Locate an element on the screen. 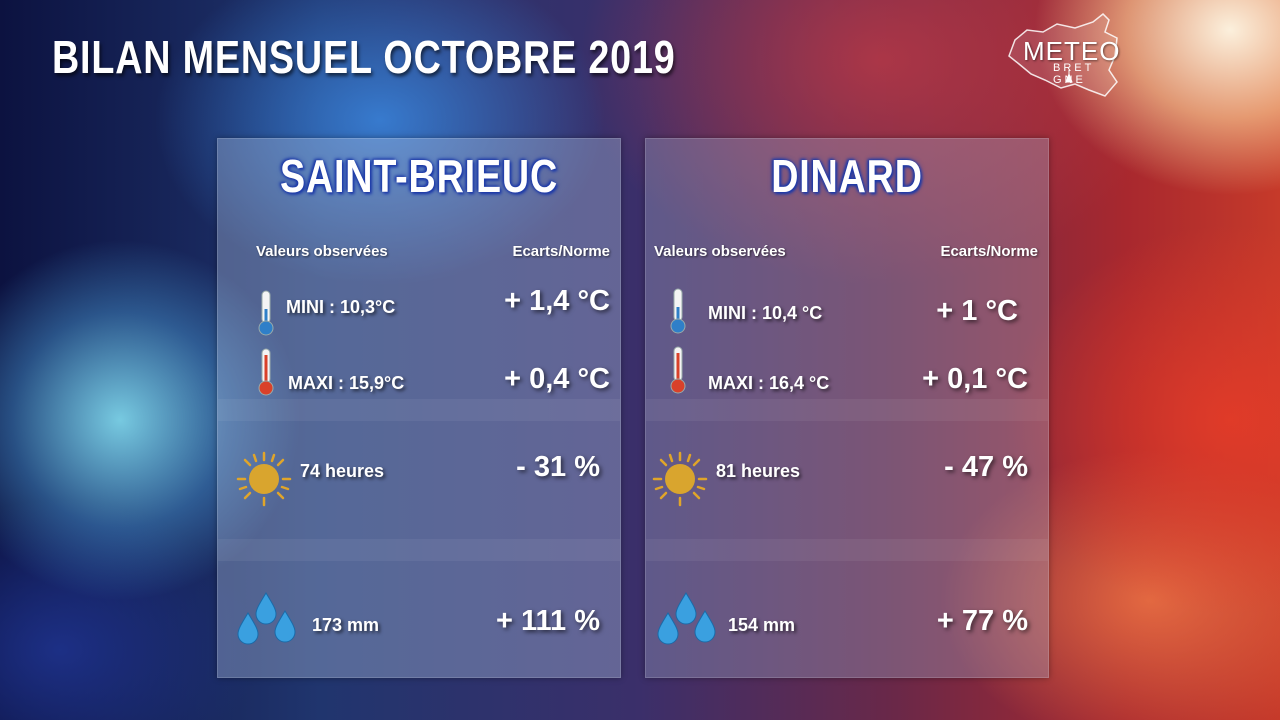  brittany-map-icon is located at coordinates (1063, 54).